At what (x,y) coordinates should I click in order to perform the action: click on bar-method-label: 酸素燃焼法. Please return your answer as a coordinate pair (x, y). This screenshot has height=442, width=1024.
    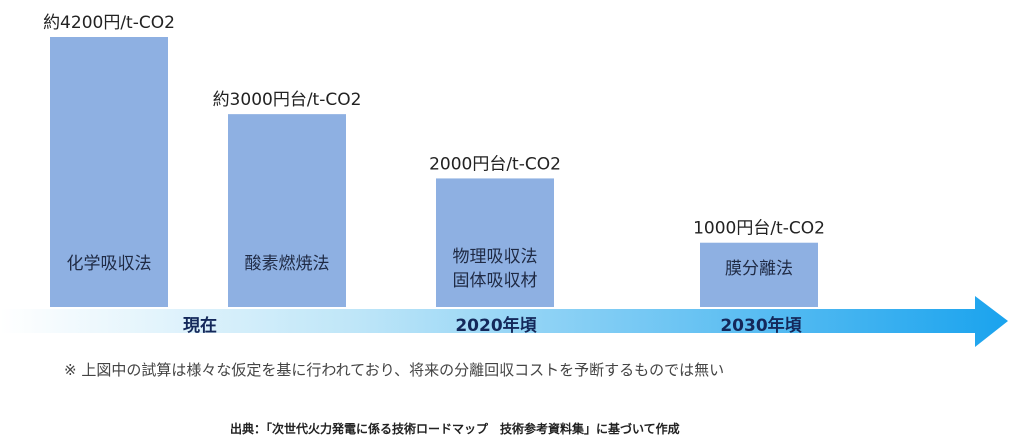
    Looking at the image, I should click on (287, 264).